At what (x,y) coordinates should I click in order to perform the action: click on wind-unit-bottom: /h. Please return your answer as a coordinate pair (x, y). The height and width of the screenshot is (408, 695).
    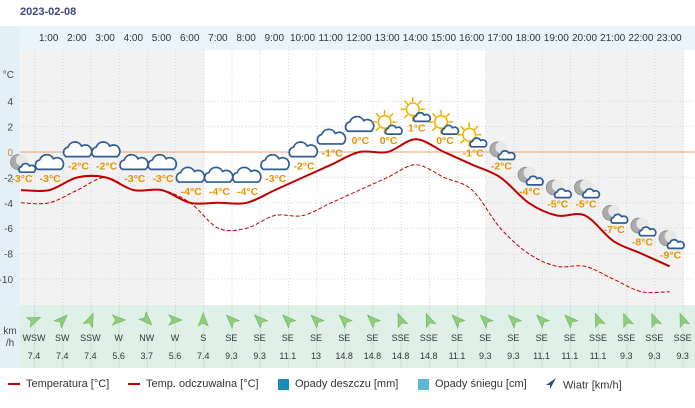
    Looking at the image, I should click on (10, 343).